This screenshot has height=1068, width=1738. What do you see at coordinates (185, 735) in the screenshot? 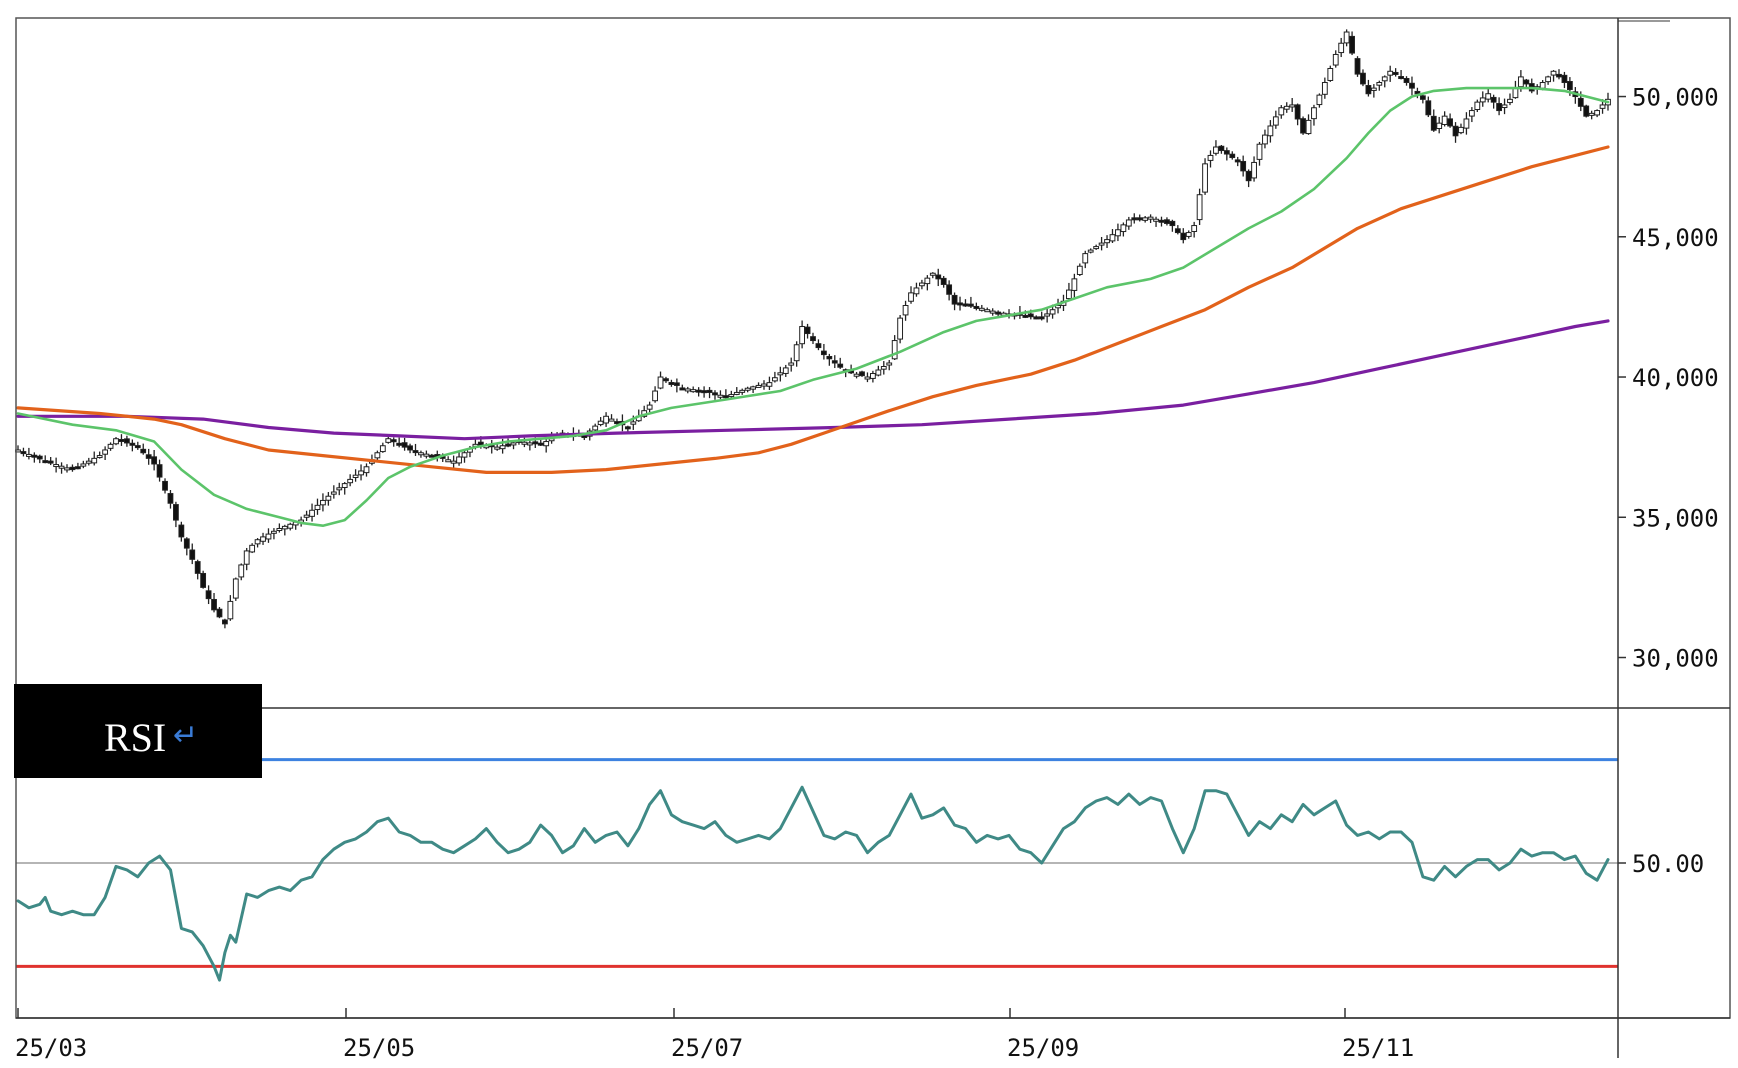
I see `return-arrow-icon: ↵` at bounding box center [185, 735].